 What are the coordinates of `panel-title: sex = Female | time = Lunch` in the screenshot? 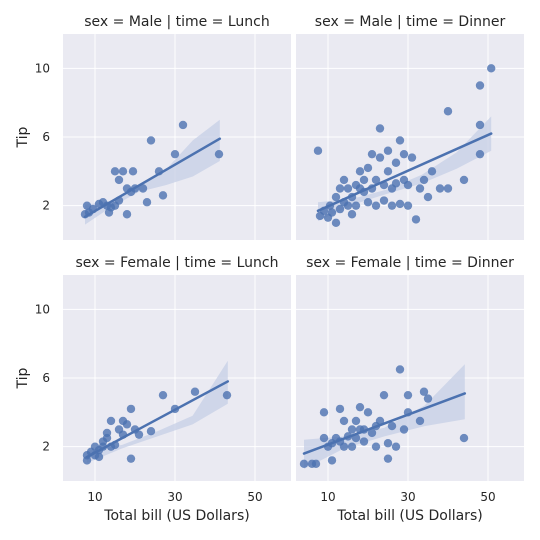 It's located at (177, 263).